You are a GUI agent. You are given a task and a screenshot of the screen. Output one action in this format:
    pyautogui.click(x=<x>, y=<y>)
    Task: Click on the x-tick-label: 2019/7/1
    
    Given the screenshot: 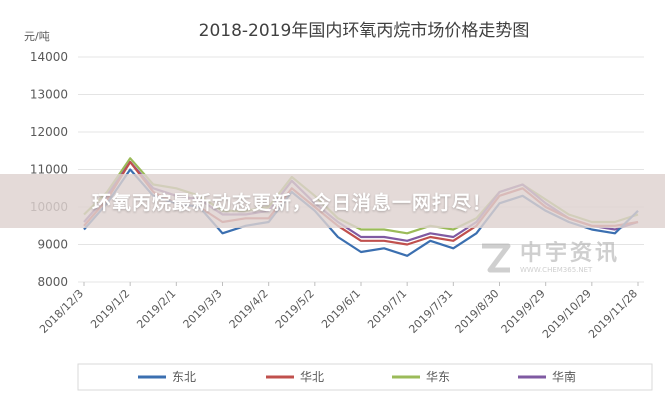 What is the action you would take?
    pyautogui.click(x=387, y=309)
    